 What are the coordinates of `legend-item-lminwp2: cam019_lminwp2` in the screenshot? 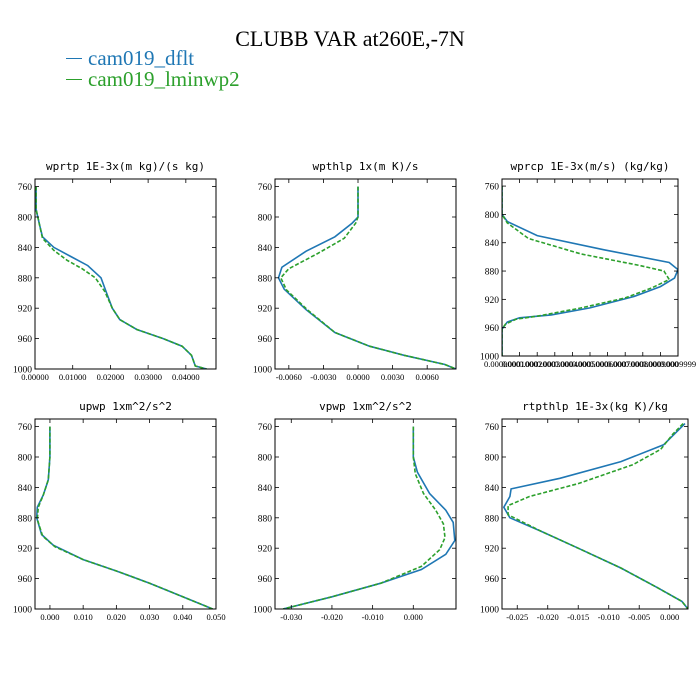 It's located at (153, 79).